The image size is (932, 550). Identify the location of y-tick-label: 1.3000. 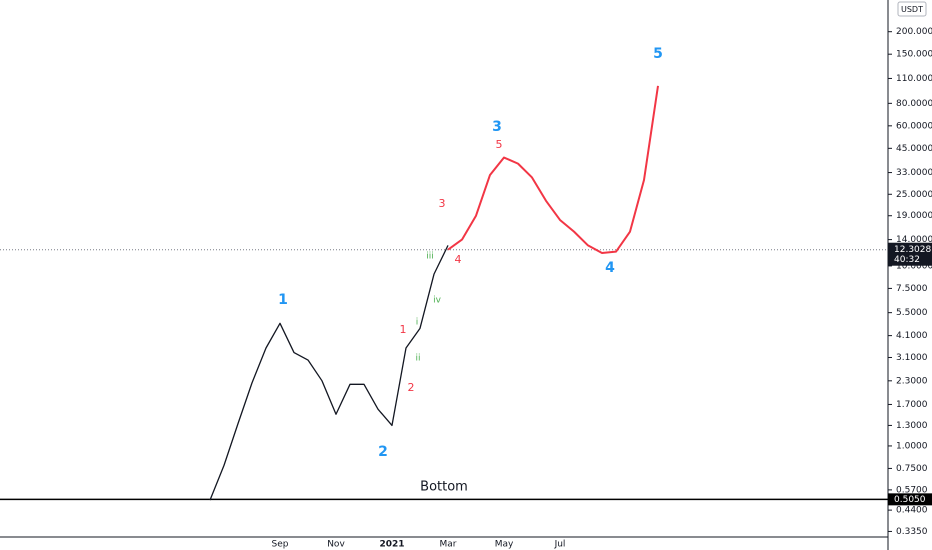
(912, 426).